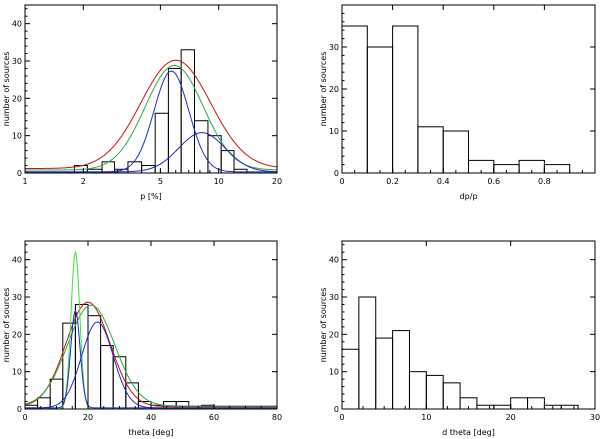 The width and height of the screenshot is (600, 439). Describe the element at coordinates (443, 181) in the screenshot. I see `x-tick-label-2: 0.4` at that location.